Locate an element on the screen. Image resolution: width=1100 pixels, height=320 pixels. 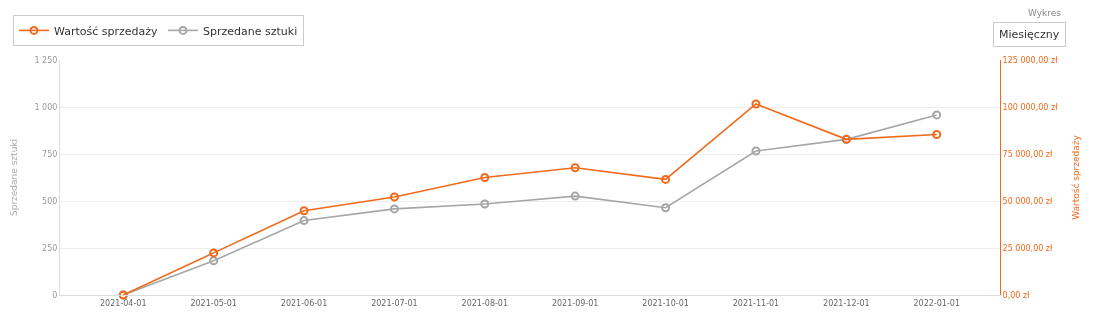
text: Miesięczny is located at coordinates (1029, 34).